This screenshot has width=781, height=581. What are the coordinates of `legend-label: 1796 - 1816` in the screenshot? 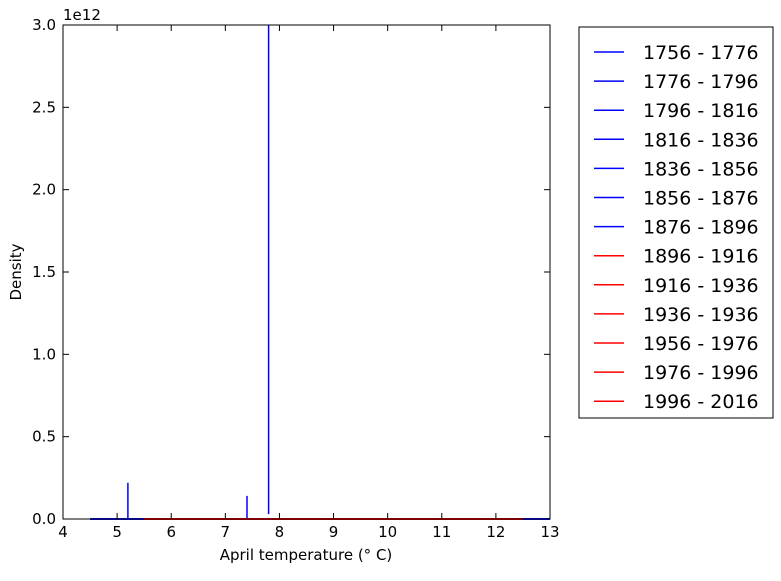 It's located at (701, 111).